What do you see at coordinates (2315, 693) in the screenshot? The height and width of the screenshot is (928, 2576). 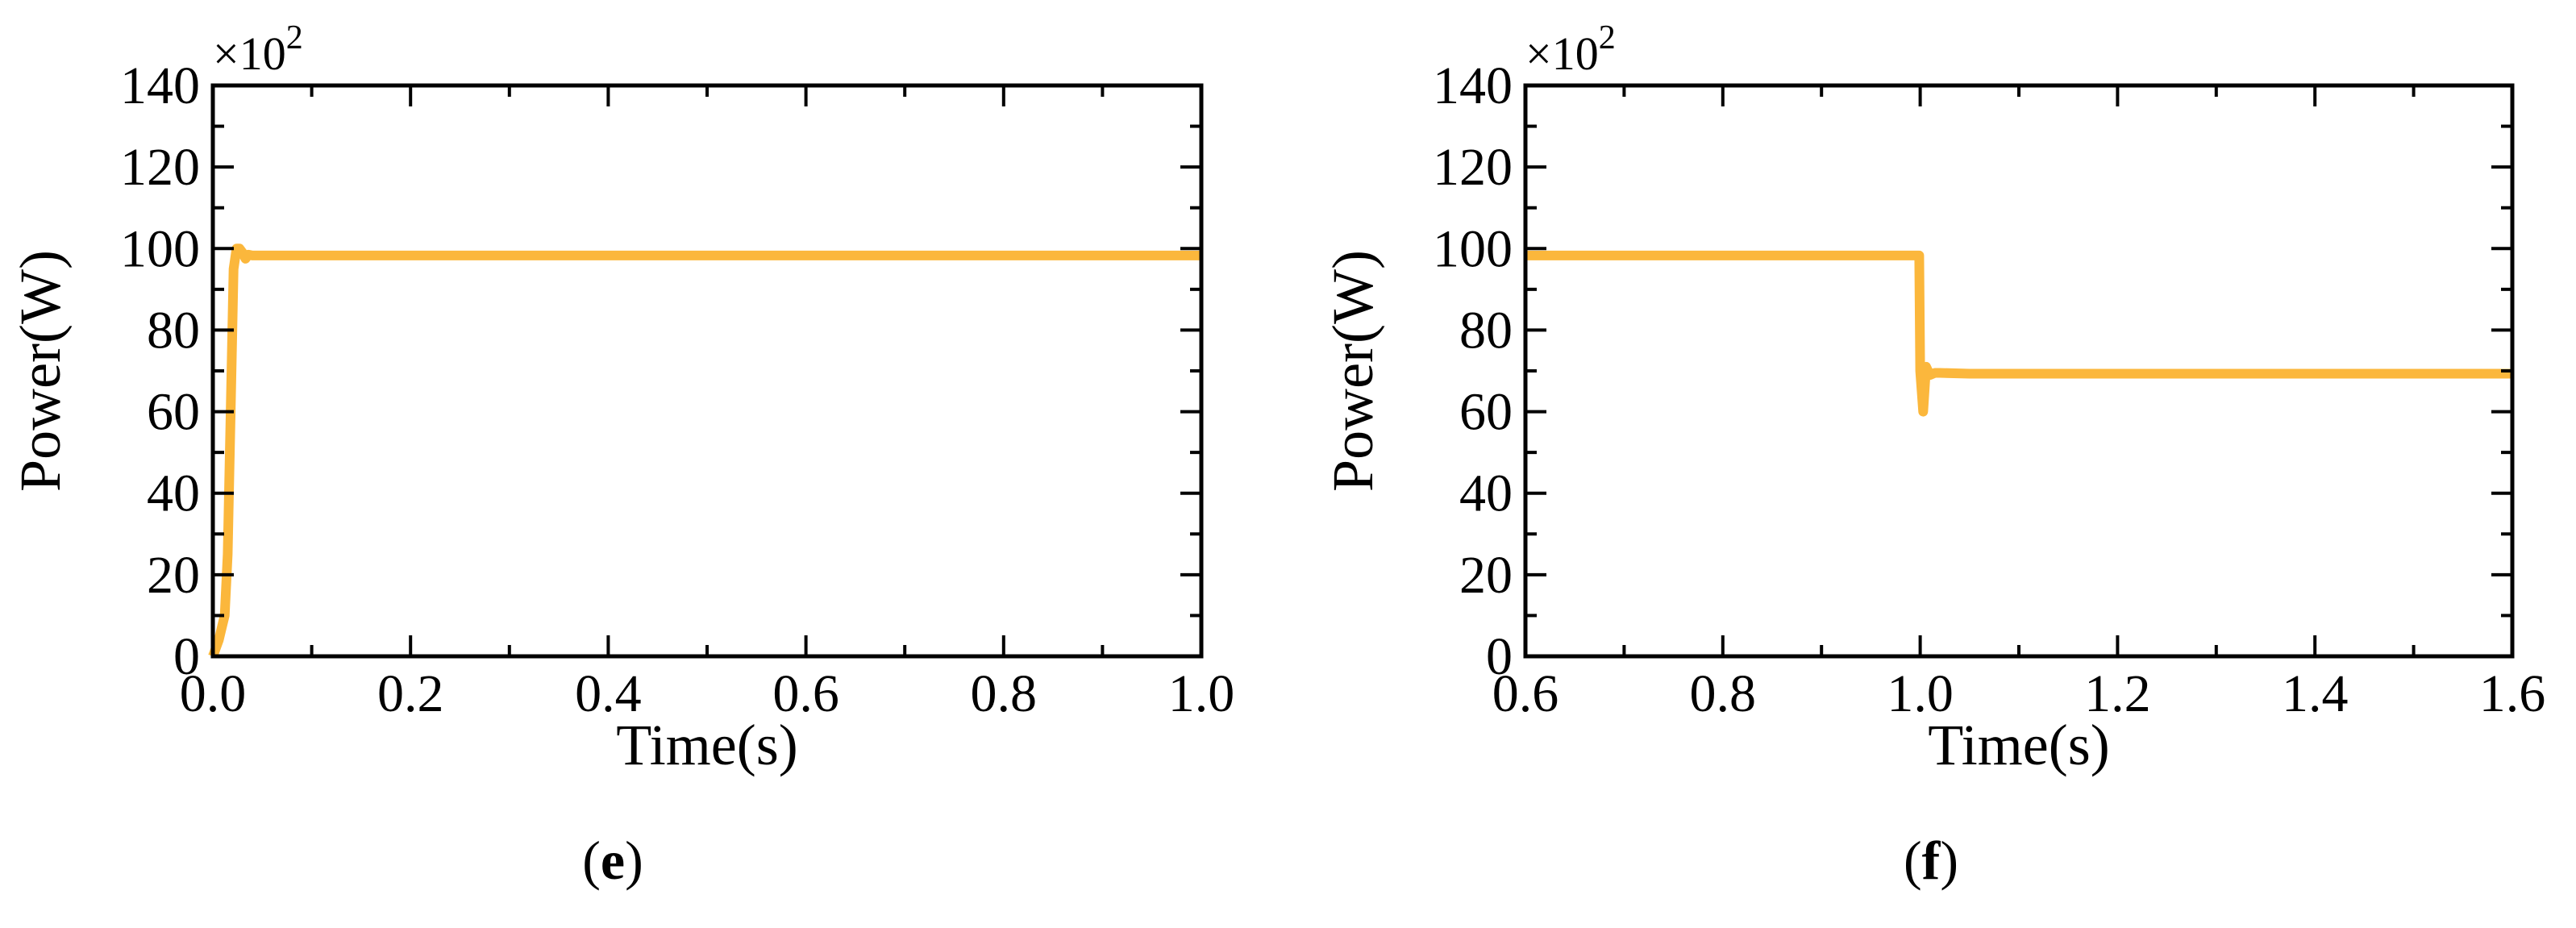 I see `x-tick-label: 1.4` at bounding box center [2315, 693].